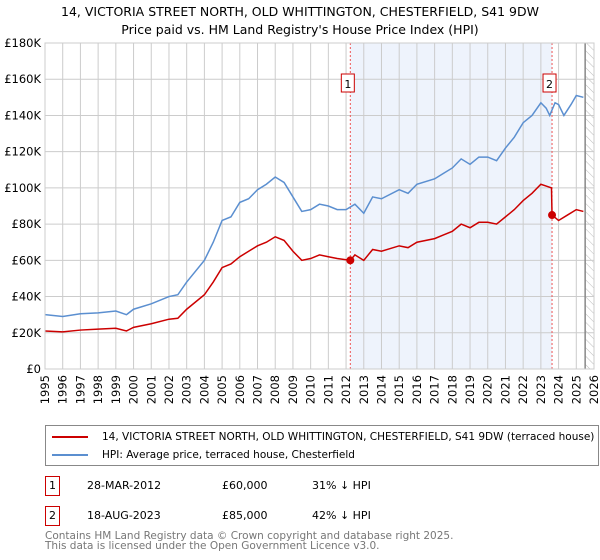 The height and width of the screenshot is (560, 600). What do you see at coordinates (27, 260) in the screenshot?
I see `y-tick-label: £60K` at bounding box center [27, 260].